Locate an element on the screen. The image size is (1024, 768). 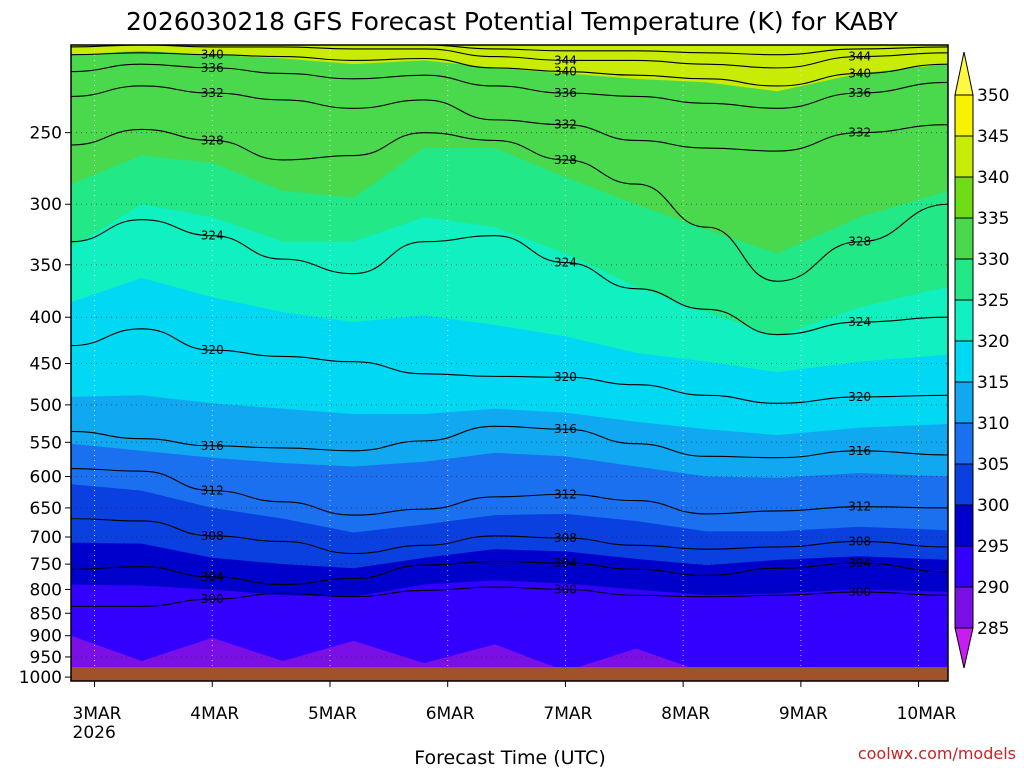
contour-label-304-0: 304 is located at coordinates (212, 577).